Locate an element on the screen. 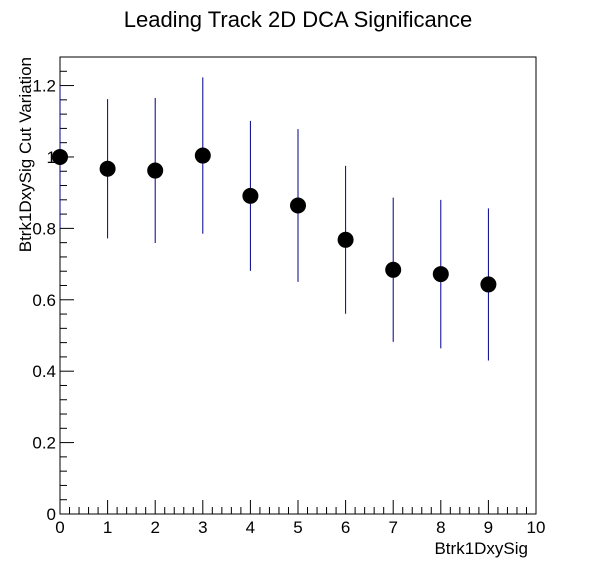  x-tick-label: 0 is located at coordinates (59, 527).